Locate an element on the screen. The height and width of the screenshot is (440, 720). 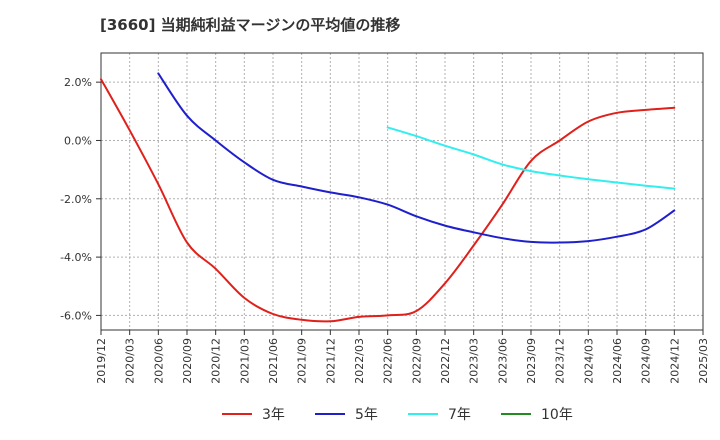
x-tick-label: 2022/03 is located at coordinates (359, 361).